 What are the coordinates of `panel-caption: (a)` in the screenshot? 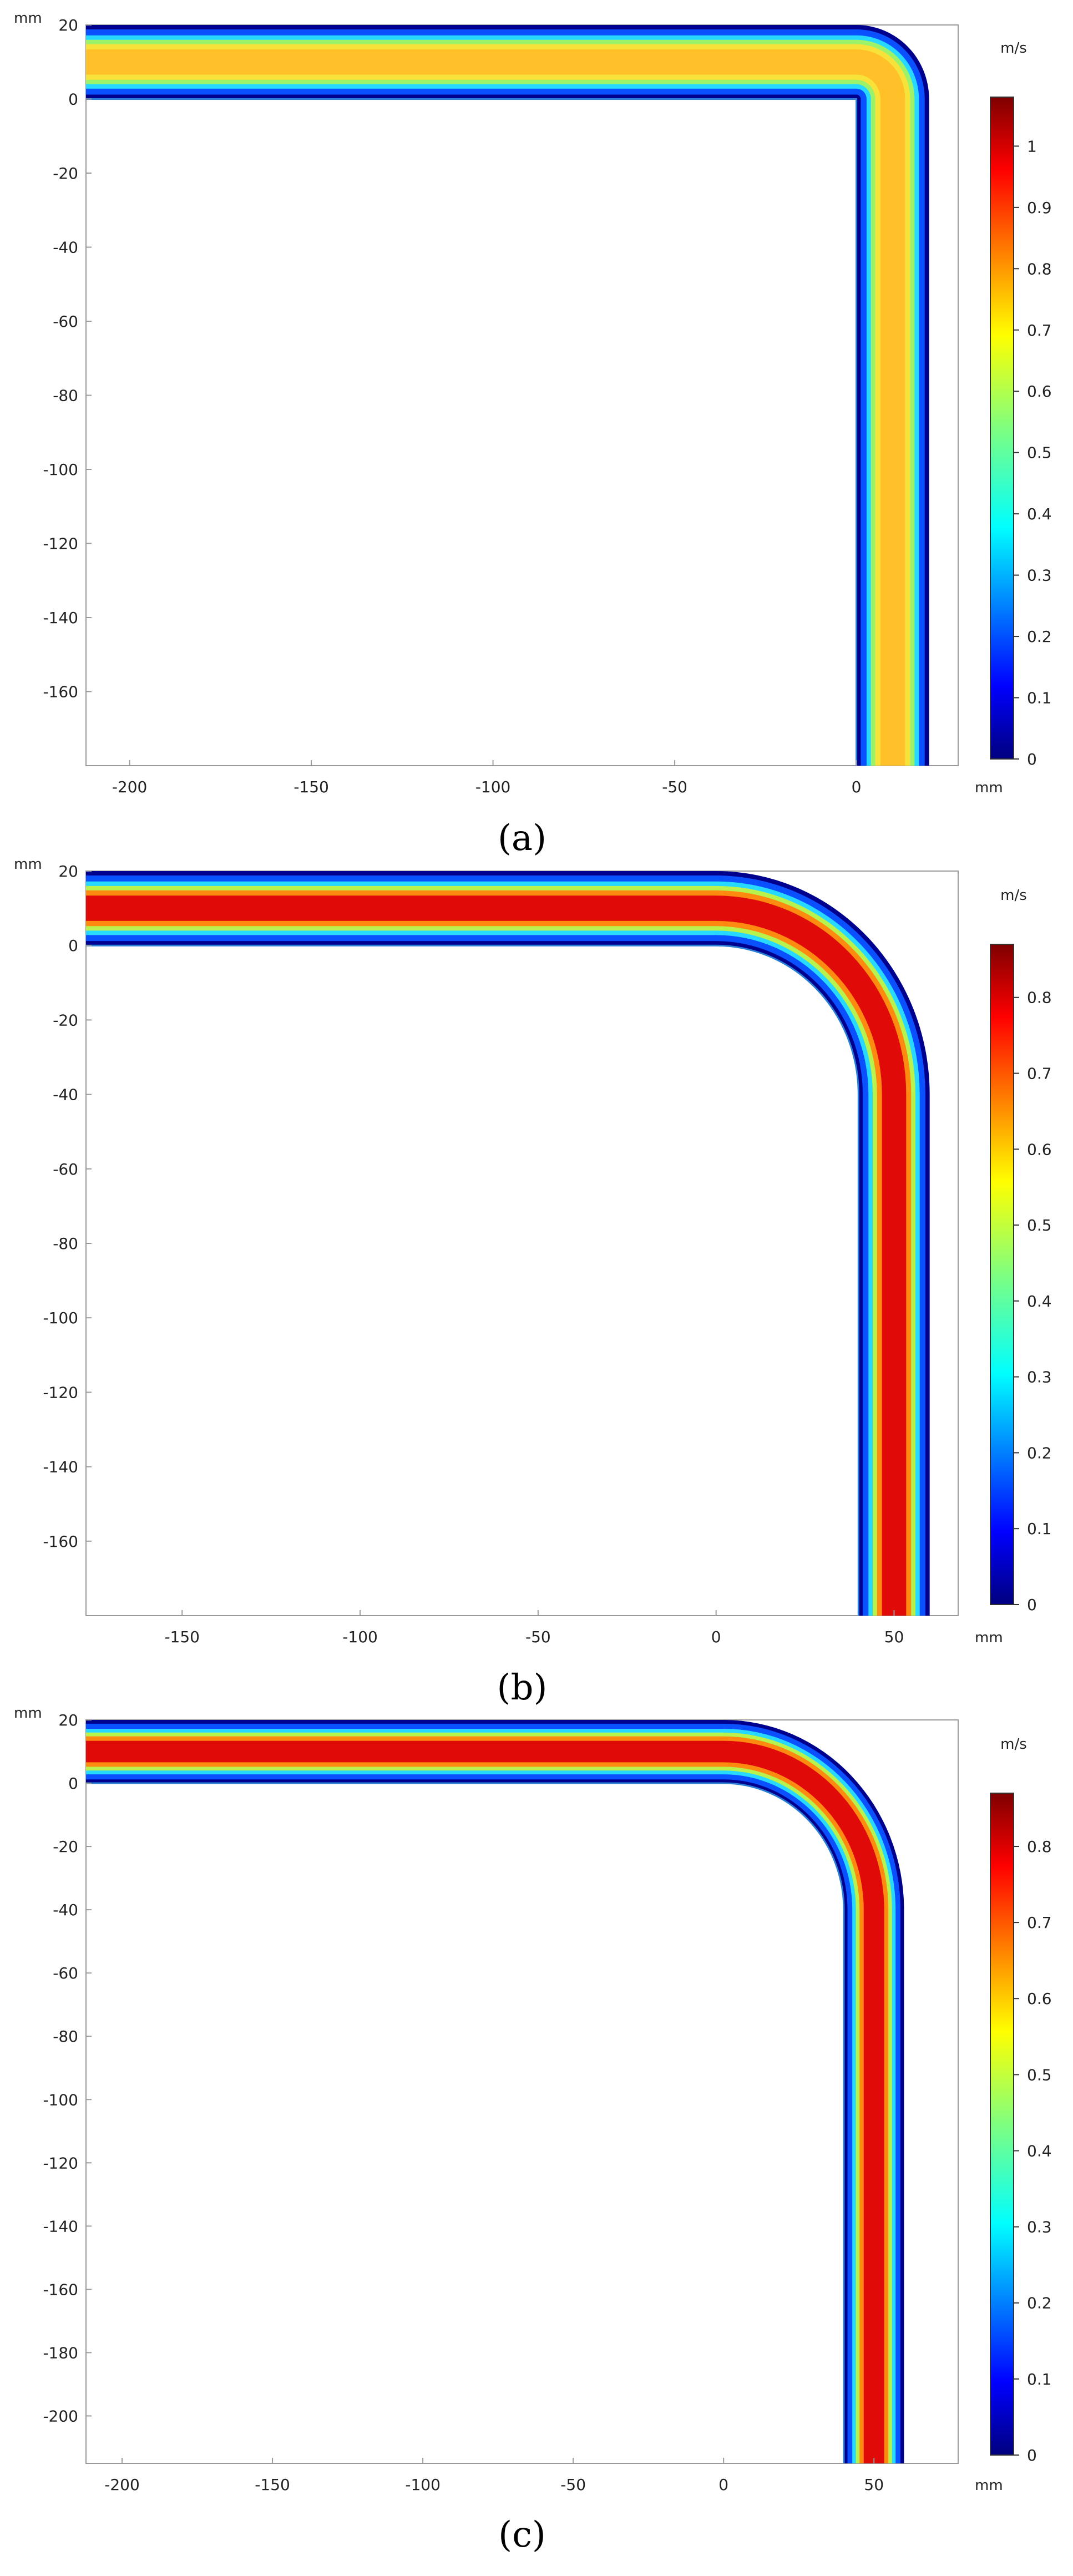 It's located at (522, 838).